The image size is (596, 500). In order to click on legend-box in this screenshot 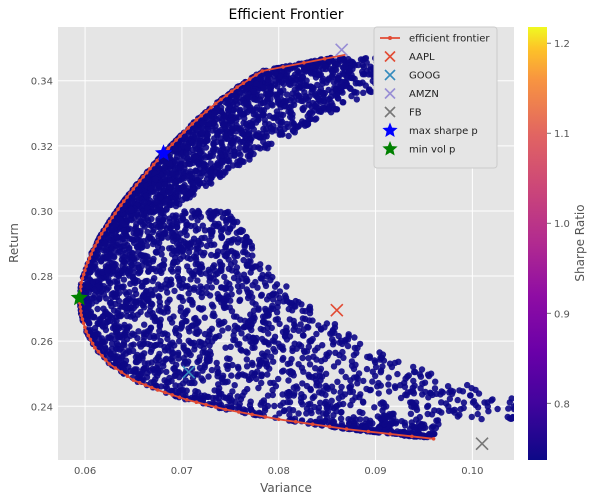, I will do `click(435, 97)`.